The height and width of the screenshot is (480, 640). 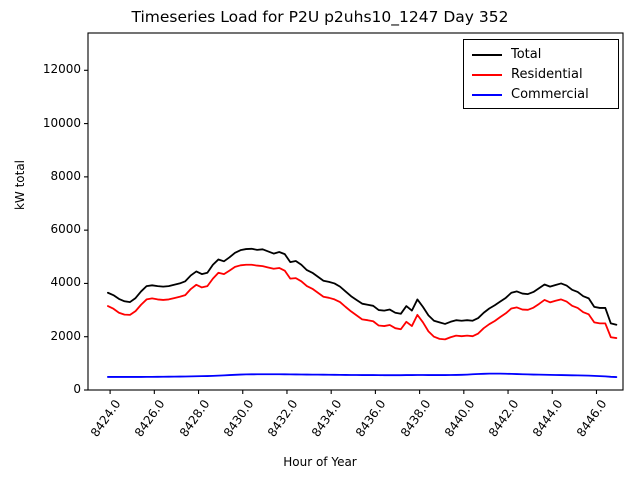 What do you see at coordinates (65, 229) in the screenshot?
I see `y-tick-label: 6000` at bounding box center [65, 229].